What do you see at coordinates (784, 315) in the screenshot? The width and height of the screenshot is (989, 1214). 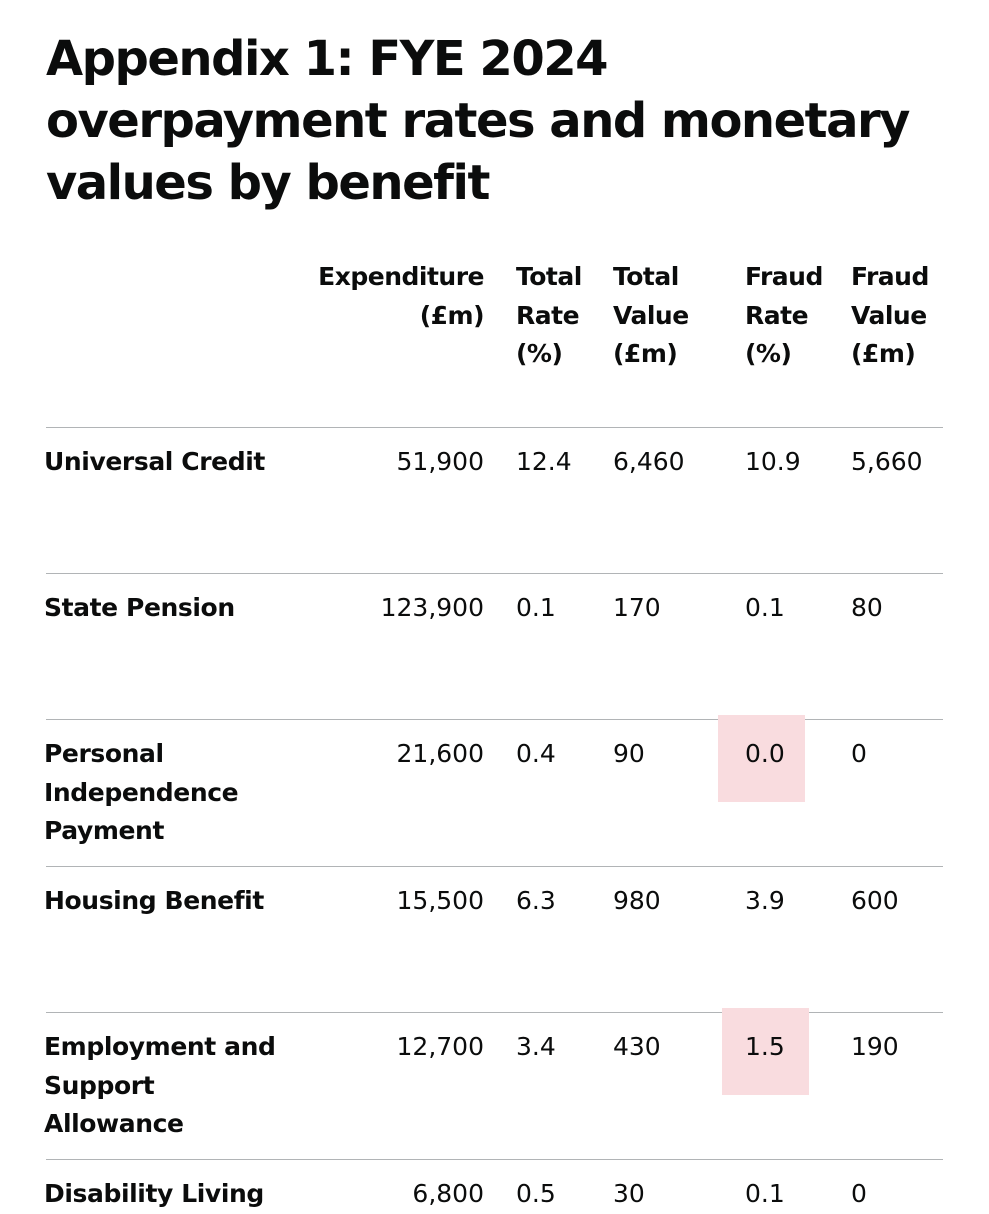 I see `column-header-fraud-rate: Fraud Rate (%)` at bounding box center [784, 315].